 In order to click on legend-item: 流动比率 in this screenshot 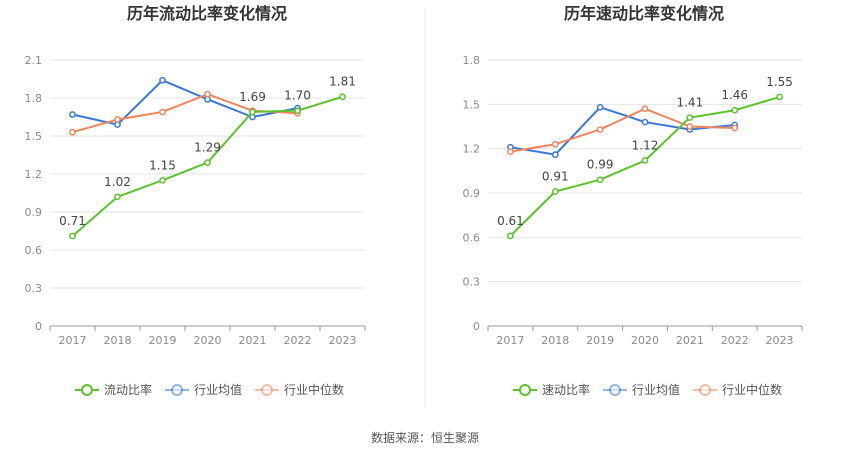, I will do `click(113, 389)`.